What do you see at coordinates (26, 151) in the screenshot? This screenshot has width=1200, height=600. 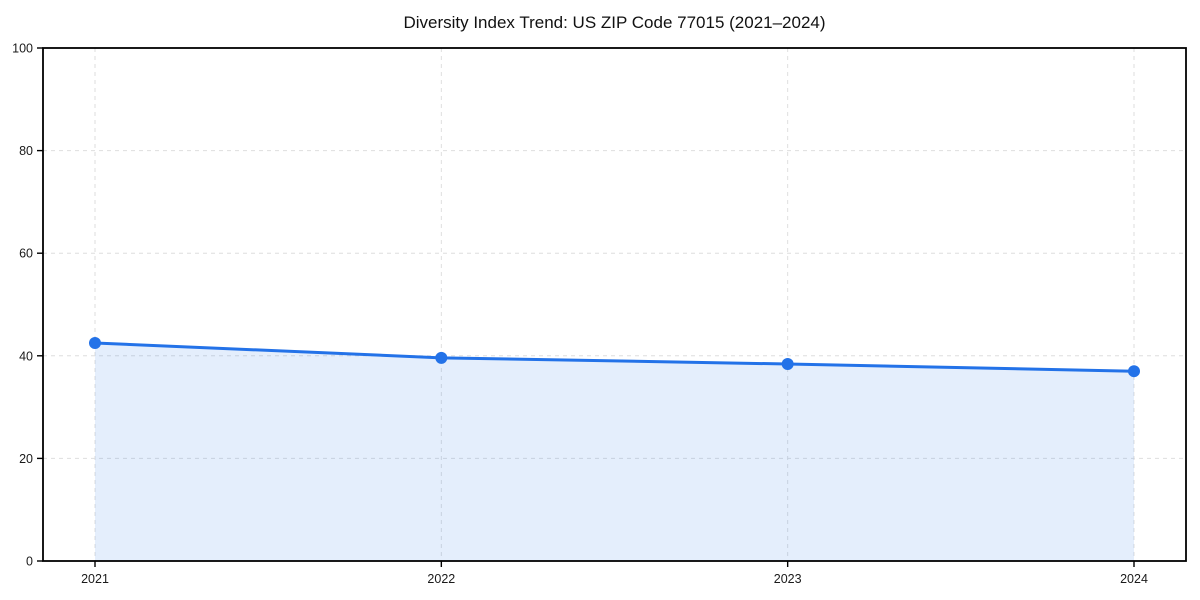 I see `y-tick-label: 80` at bounding box center [26, 151].